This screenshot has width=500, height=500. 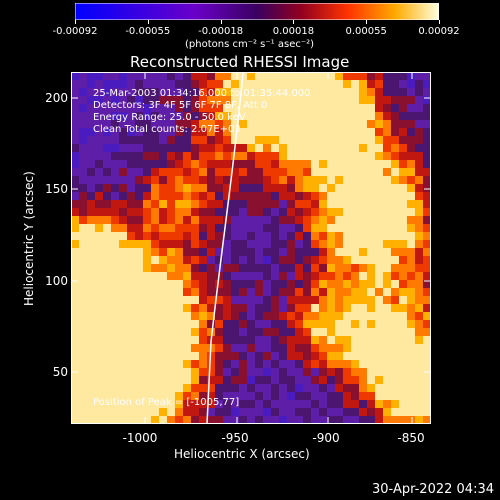 What do you see at coordinates (202, 93) in the screenshot?
I see `annotation-time: 25-Mar-2003 01:34:16.000 to 01:35:44.000` at bounding box center [202, 93].